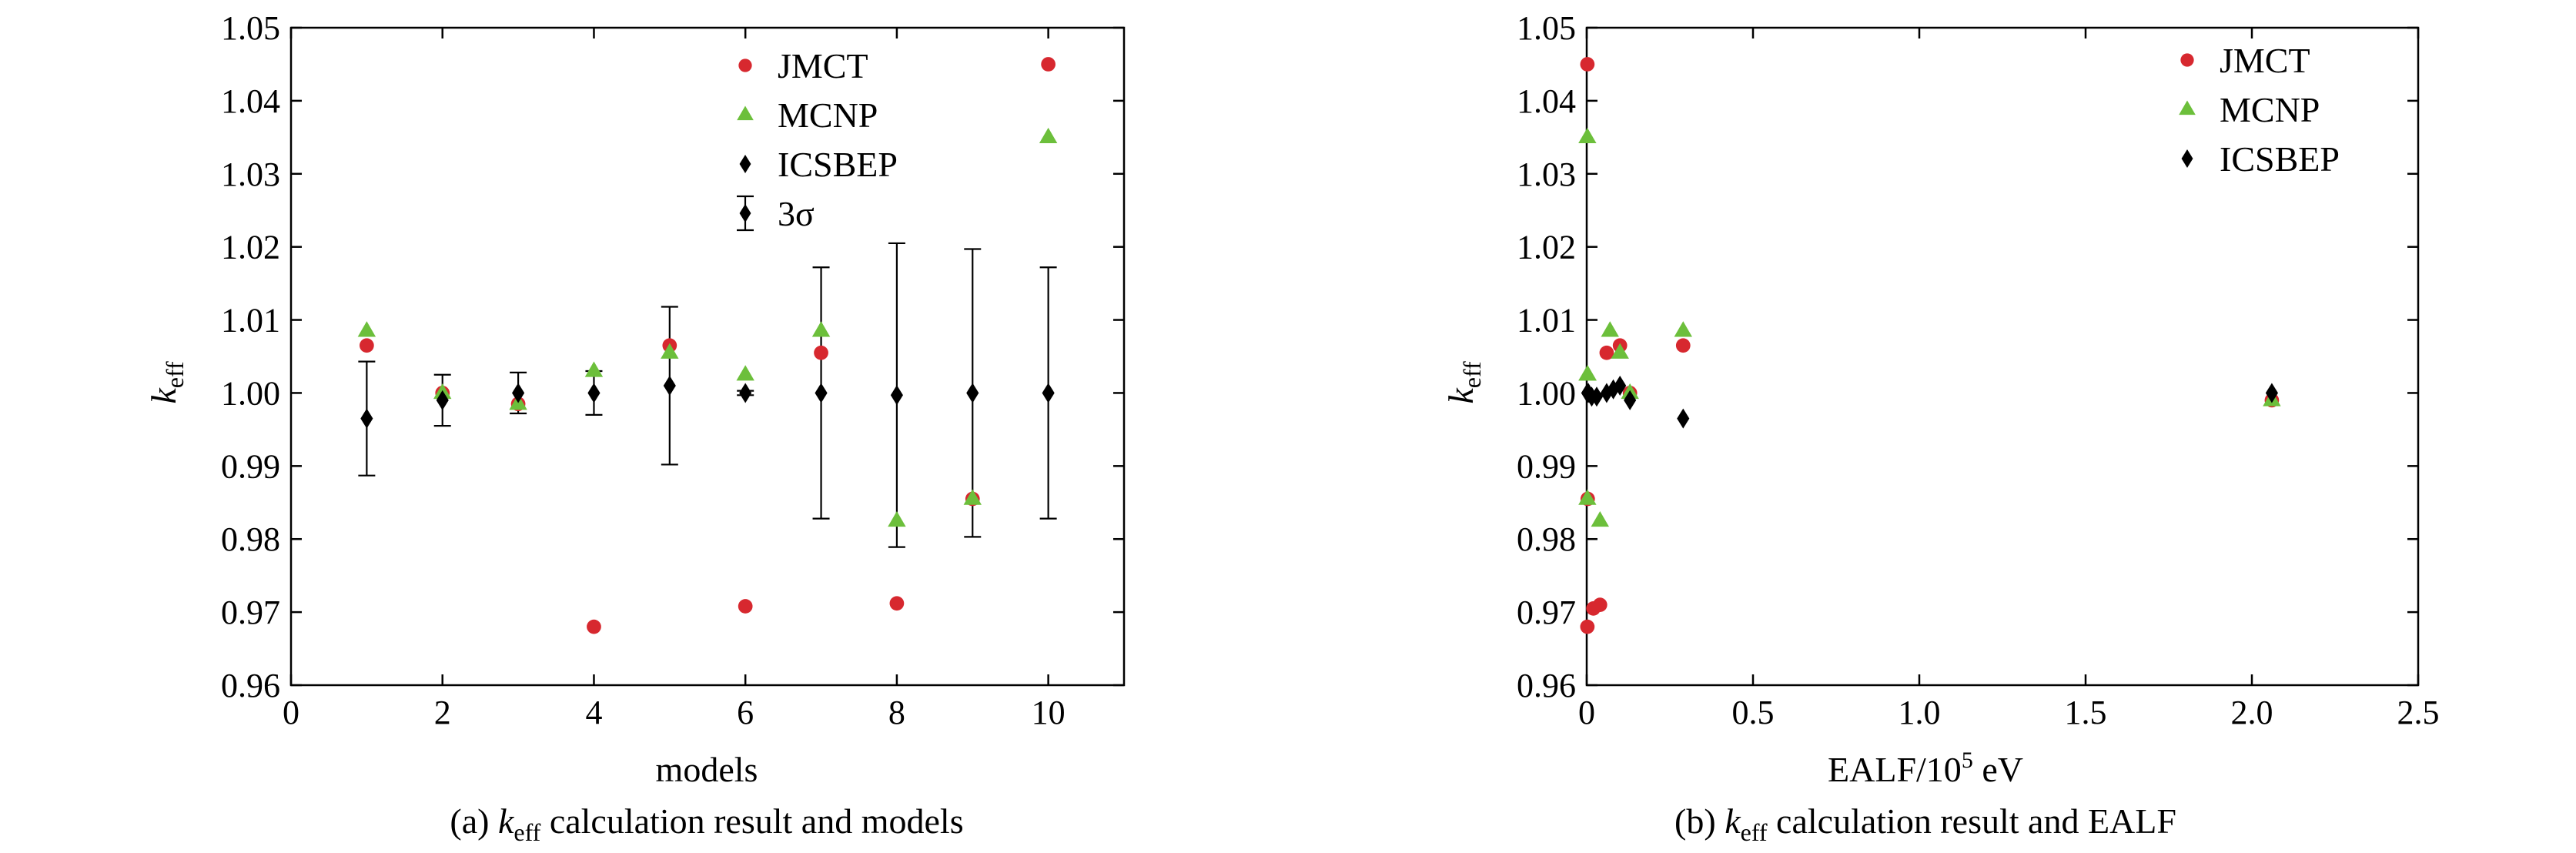 Image resolution: width=2576 pixels, height=853 pixels. What do you see at coordinates (1049, 712) in the screenshot?
I see `x-tick-label: 10` at bounding box center [1049, 712].